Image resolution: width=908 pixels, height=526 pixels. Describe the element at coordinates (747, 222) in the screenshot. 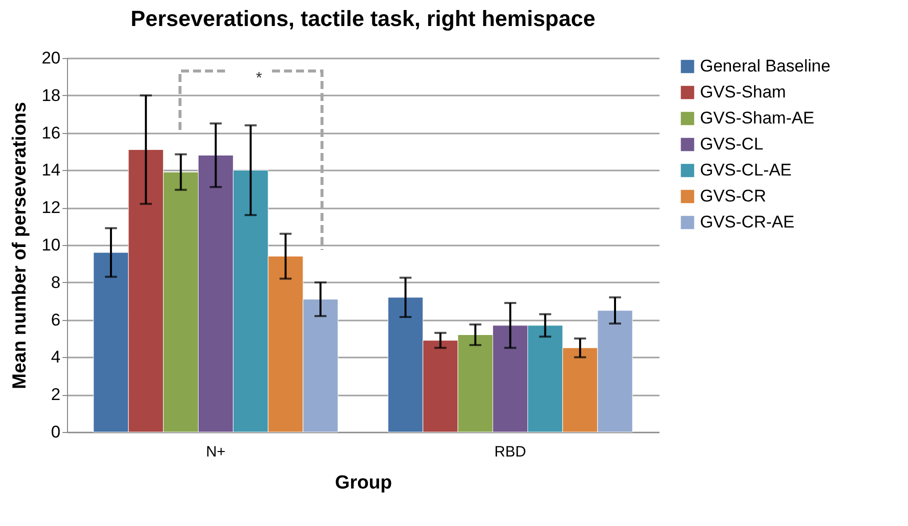

I see `legend-label: GVS-CR-AE` at that location.